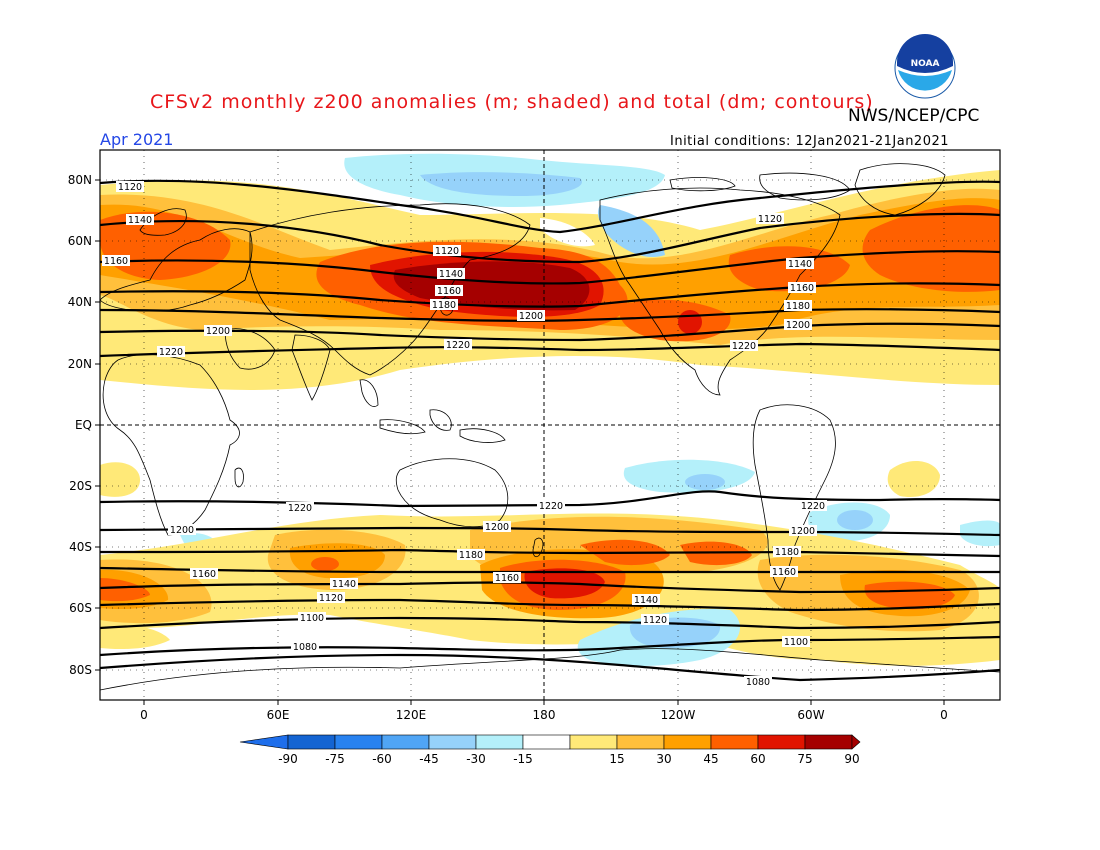 This screenshot has height=850, width=1100. What do you see at coordinates (80, 486) in the screenshot?
I see `lat-label: 20S` at bounding box center [80, 486].